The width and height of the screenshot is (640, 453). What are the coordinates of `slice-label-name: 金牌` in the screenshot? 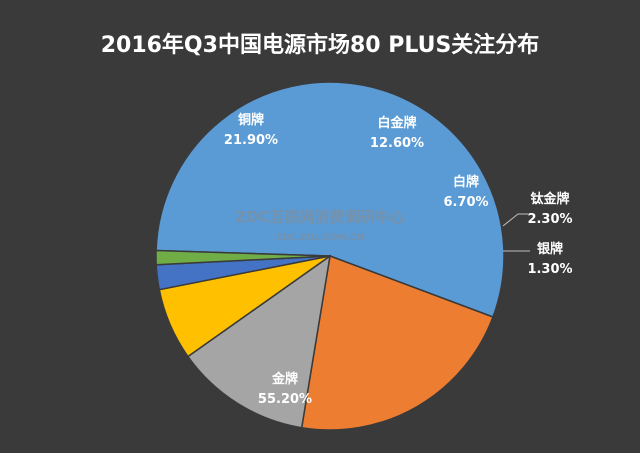 It's located at (284, 379).